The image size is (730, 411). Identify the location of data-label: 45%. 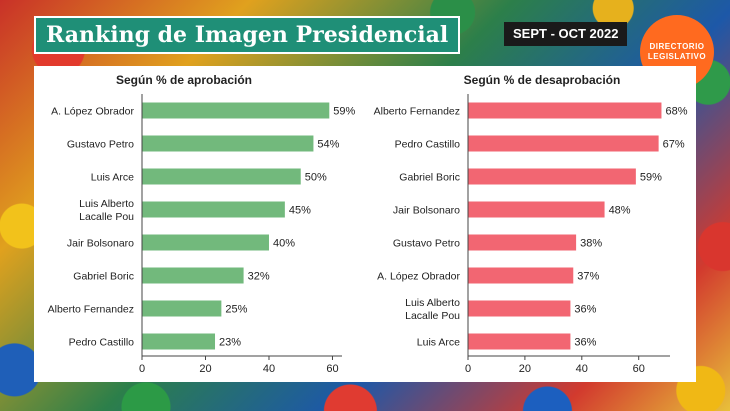
(300, 211).